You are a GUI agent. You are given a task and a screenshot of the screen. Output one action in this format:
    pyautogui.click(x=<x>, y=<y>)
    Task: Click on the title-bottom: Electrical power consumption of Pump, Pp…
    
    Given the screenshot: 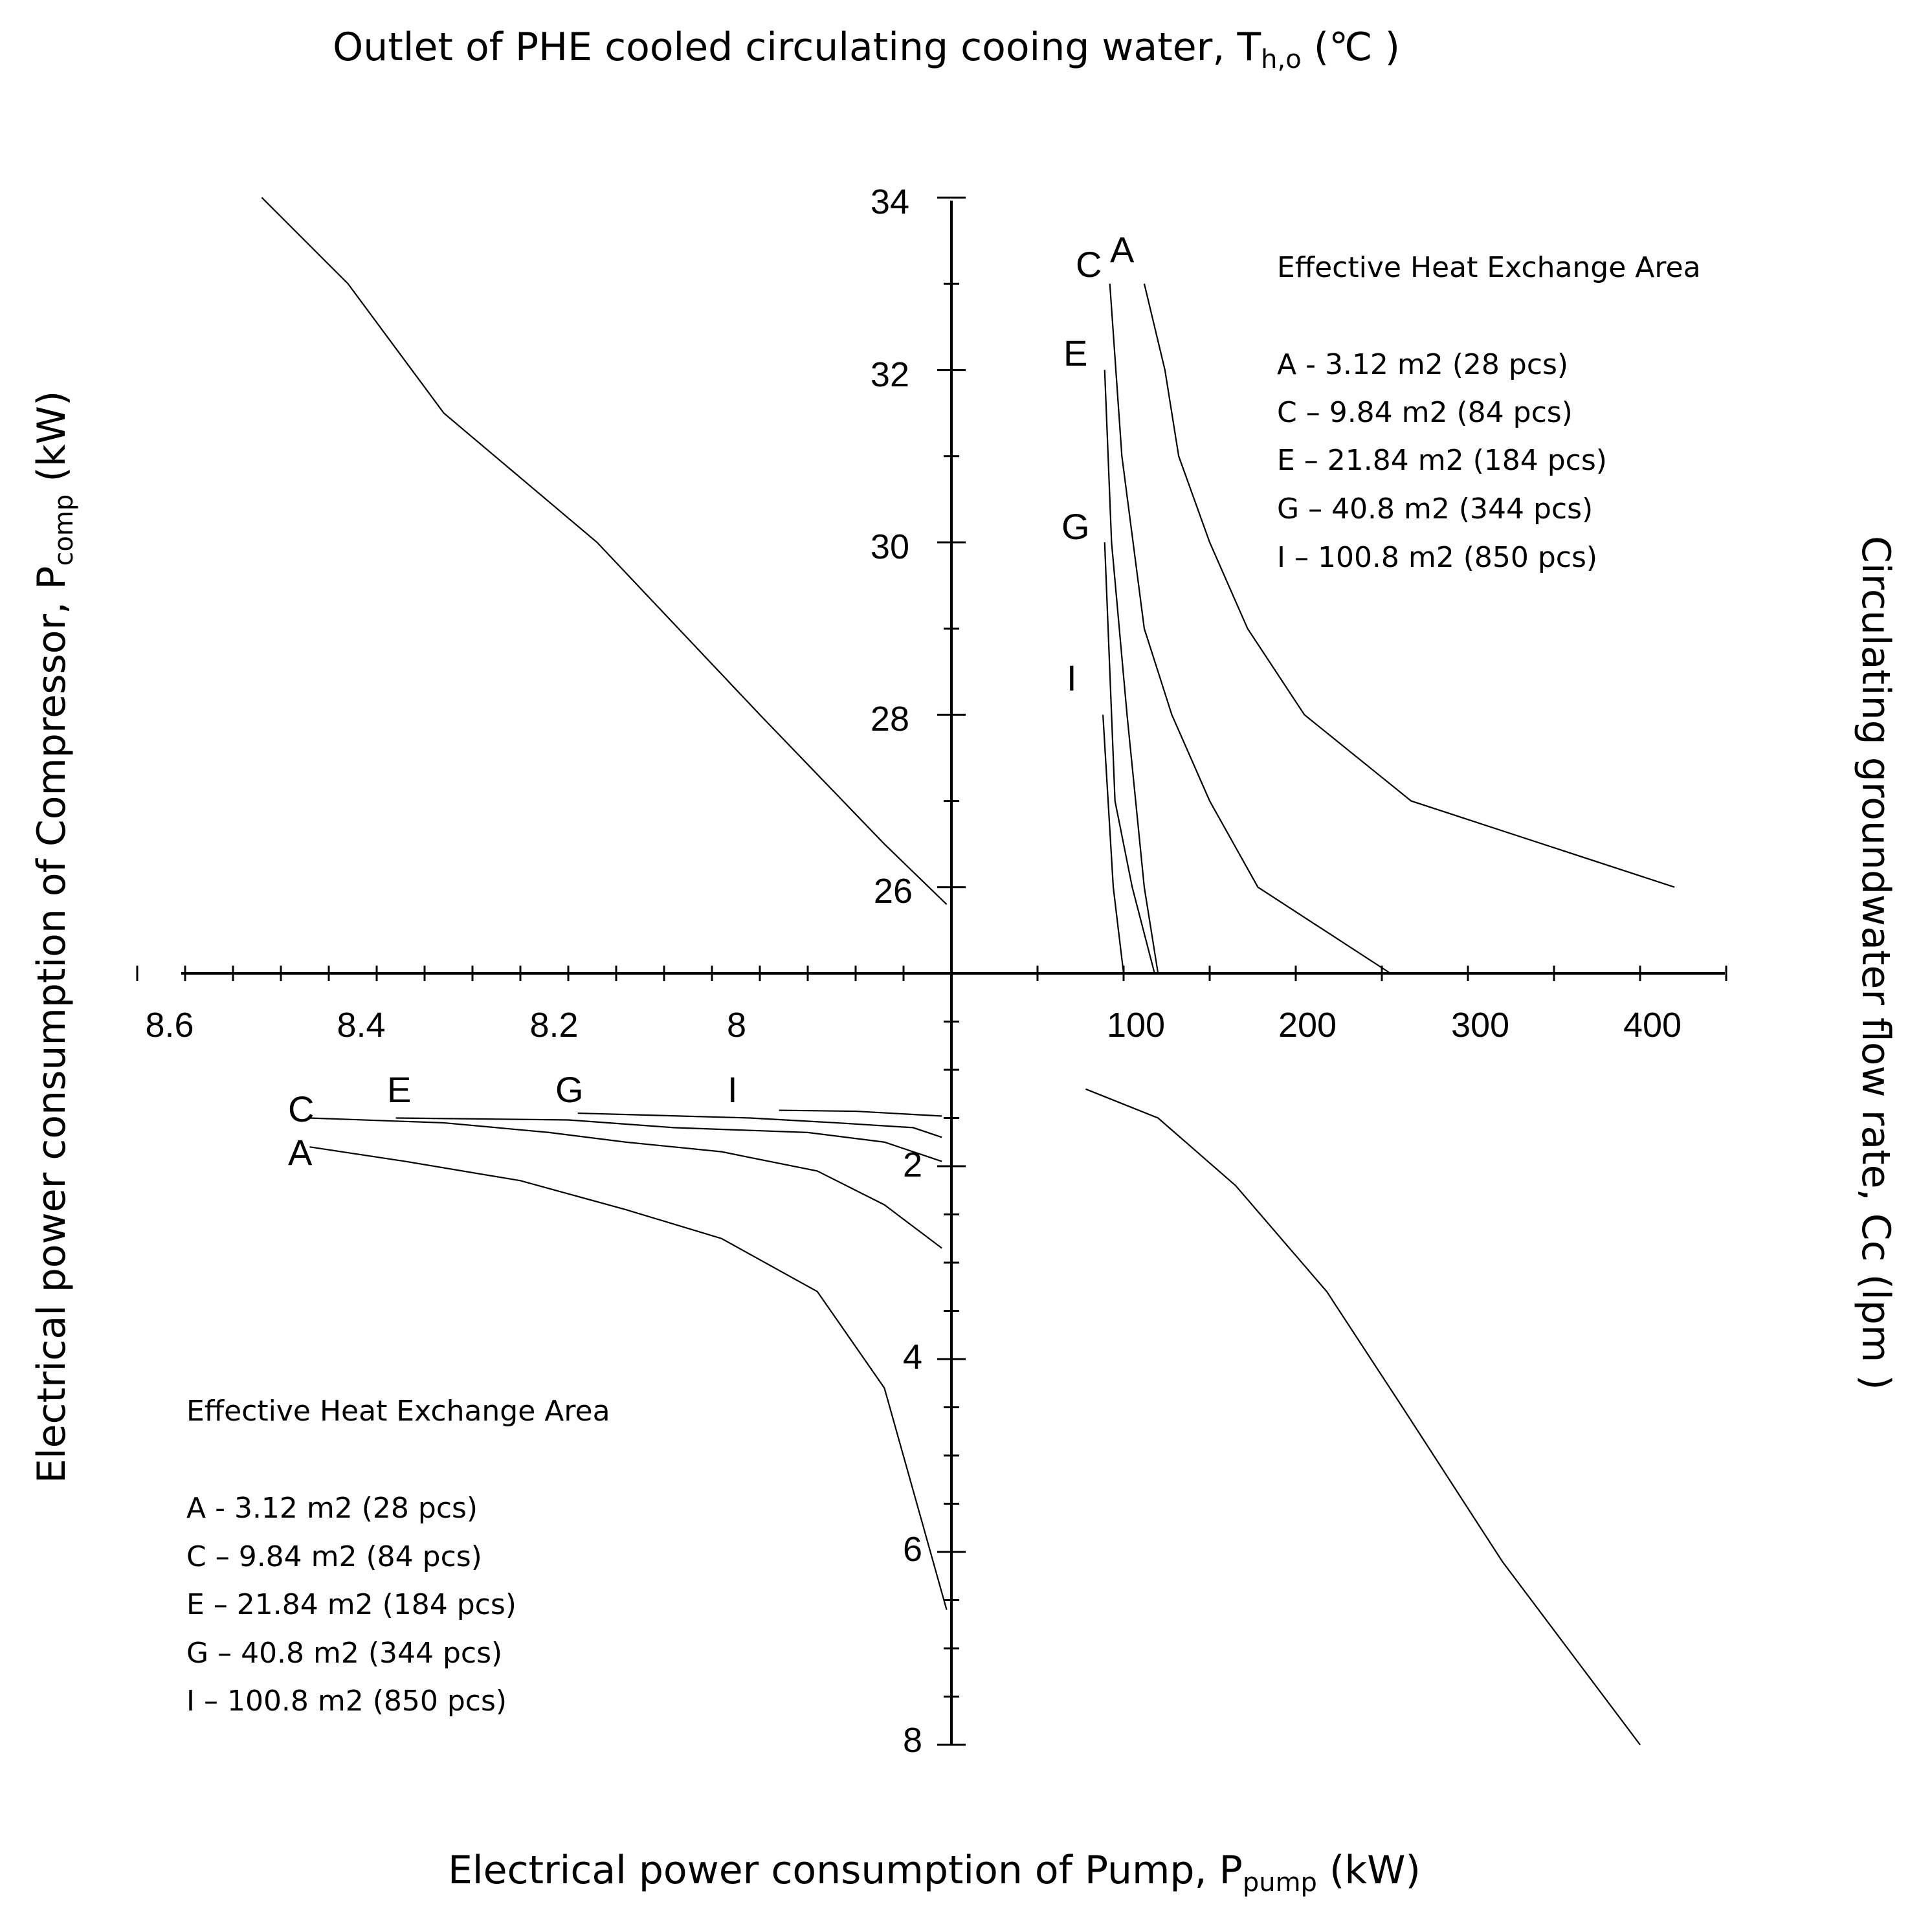 What is the action you would take?
    pyautogui.click(x=934, y=1873)
    